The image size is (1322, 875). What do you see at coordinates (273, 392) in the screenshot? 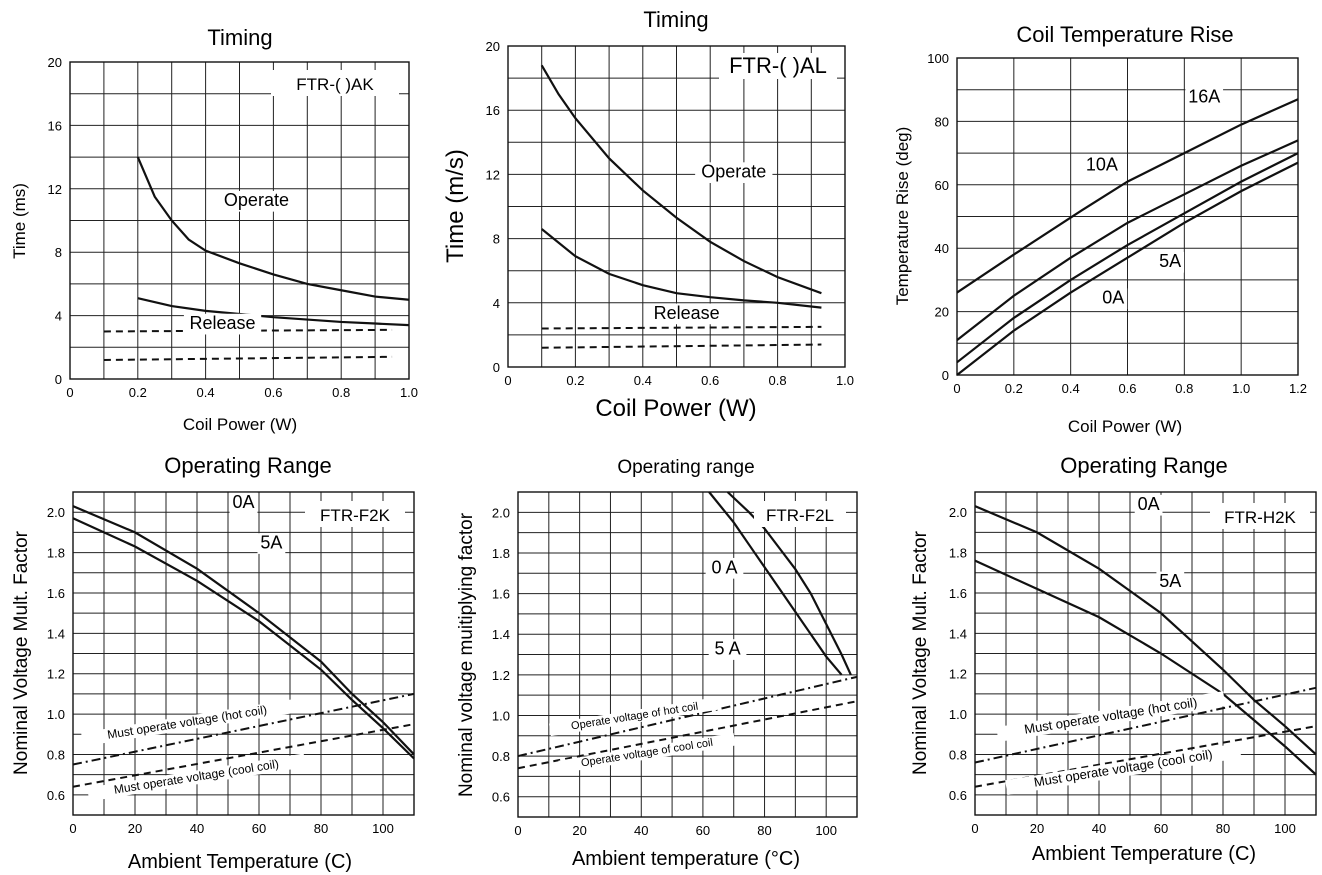
I see `x-tick-label: 0.6` at bounding box center [273, 392].